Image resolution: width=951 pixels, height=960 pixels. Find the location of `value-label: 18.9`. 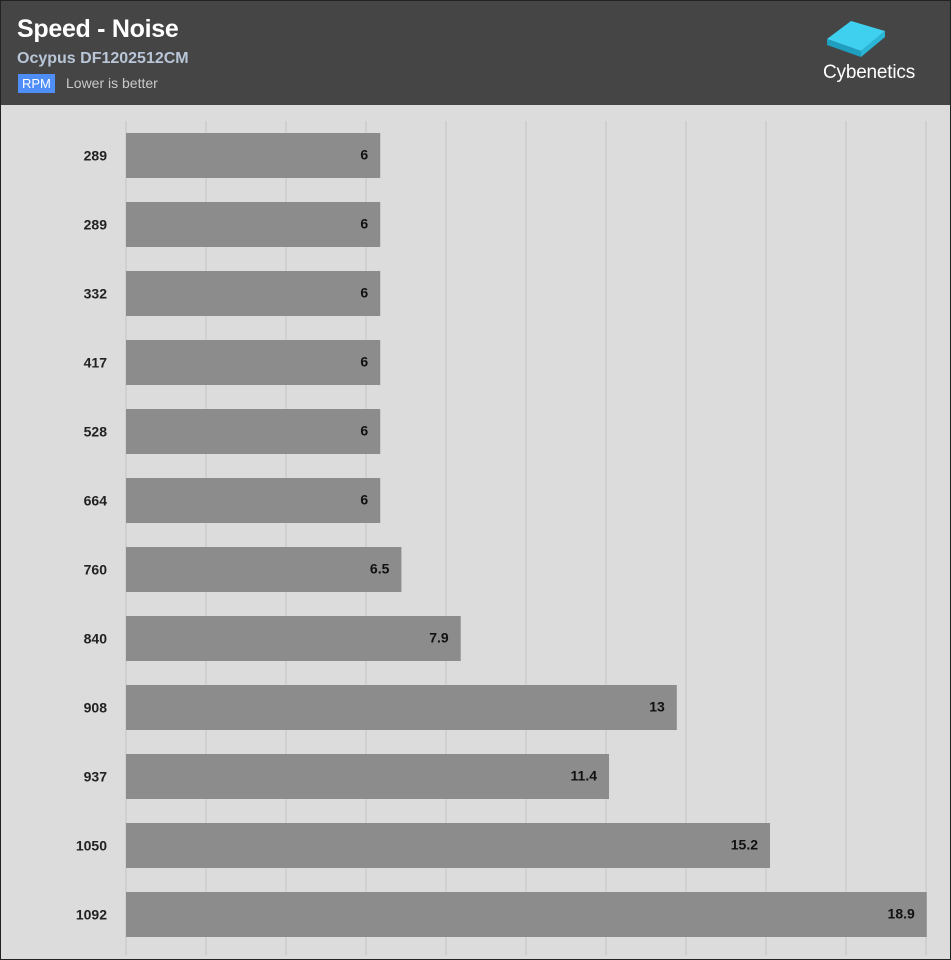

value-label: 18.9 is located at coordinates (901, 914).